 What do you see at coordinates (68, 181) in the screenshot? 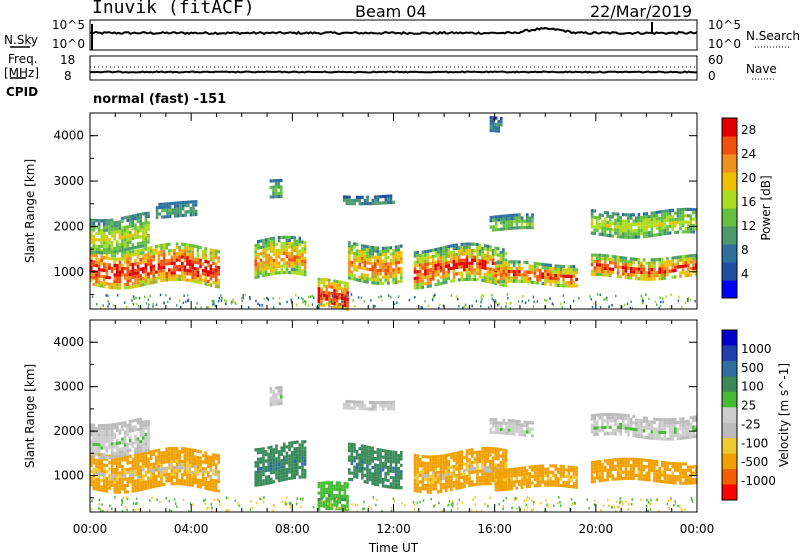
I see `power-ytick-label: 3000` at bounding box center [68, 181].